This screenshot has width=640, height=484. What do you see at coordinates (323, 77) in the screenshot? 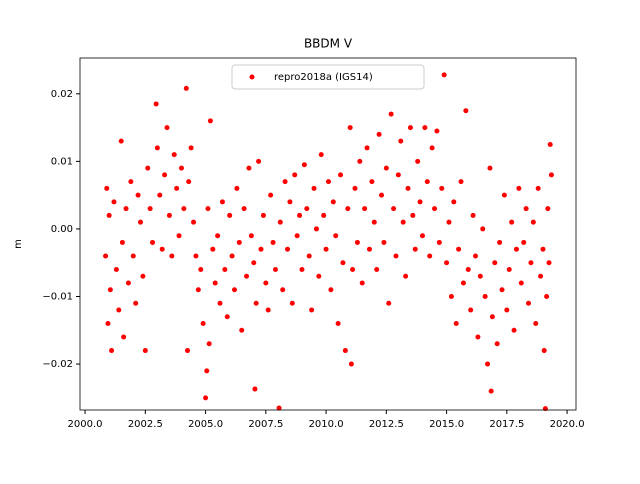
I see `legend-label: repro2018a (IGS14)` at bounding box center [323, 77].